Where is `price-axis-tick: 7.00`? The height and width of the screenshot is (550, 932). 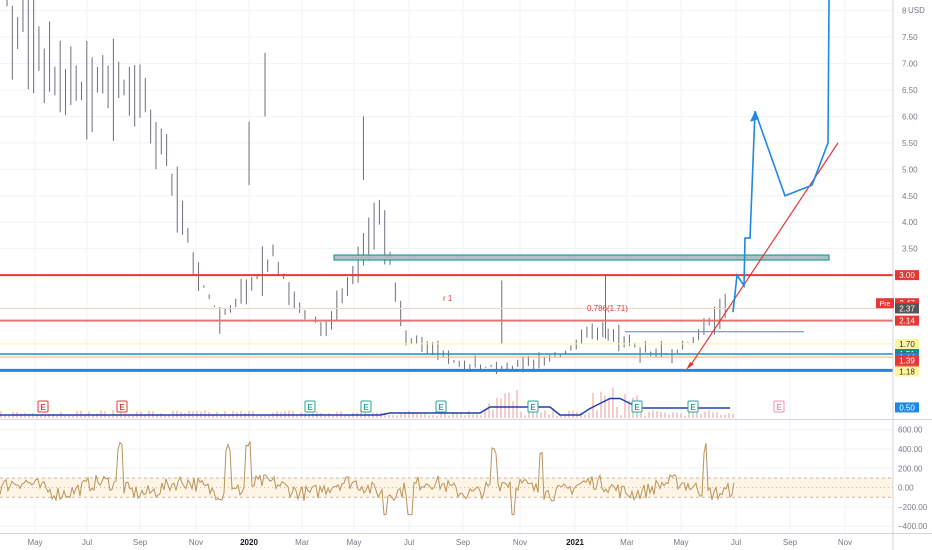 price-axis-tick: 7.00 is located at coordinates (910, 63).